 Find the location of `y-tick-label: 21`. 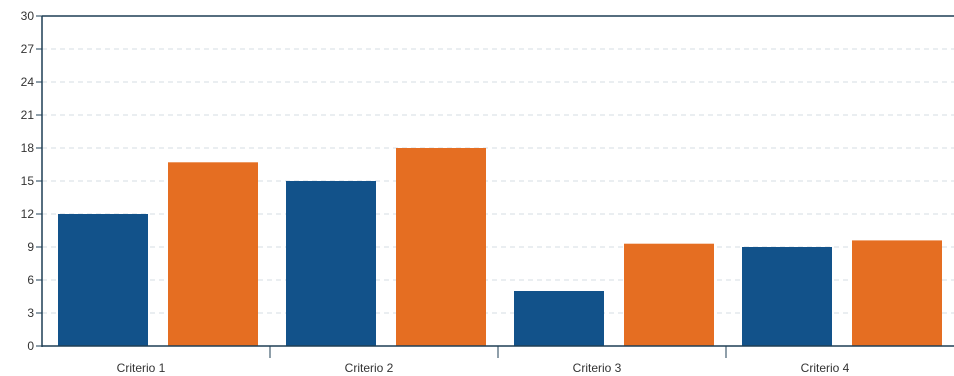

y-tick-label: 21 is located at coordinates (28, 115).